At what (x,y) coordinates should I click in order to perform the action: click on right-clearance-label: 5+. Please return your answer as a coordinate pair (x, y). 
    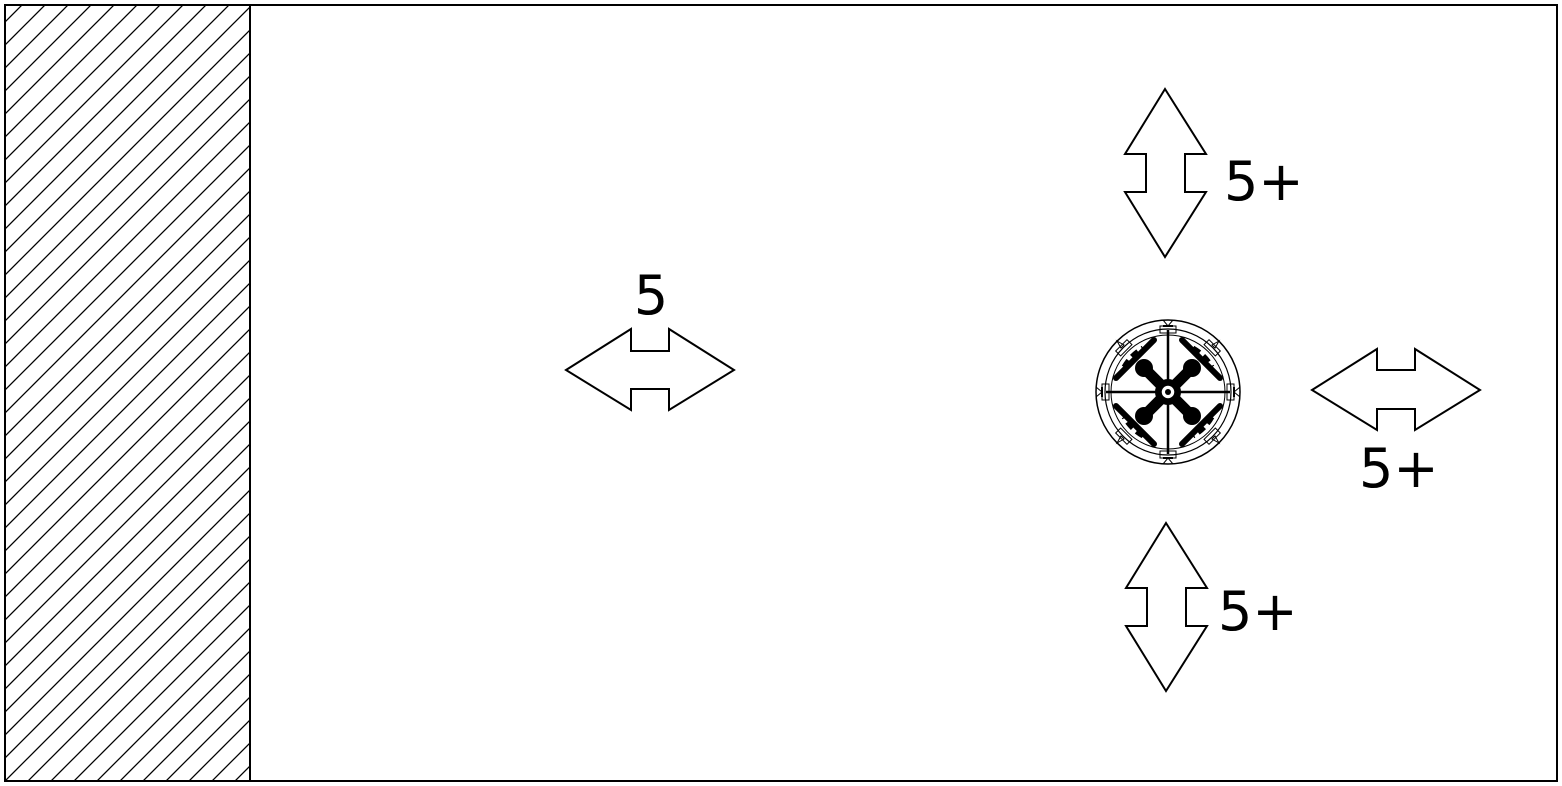
    Looking at the image, I should click on (1399, 468).